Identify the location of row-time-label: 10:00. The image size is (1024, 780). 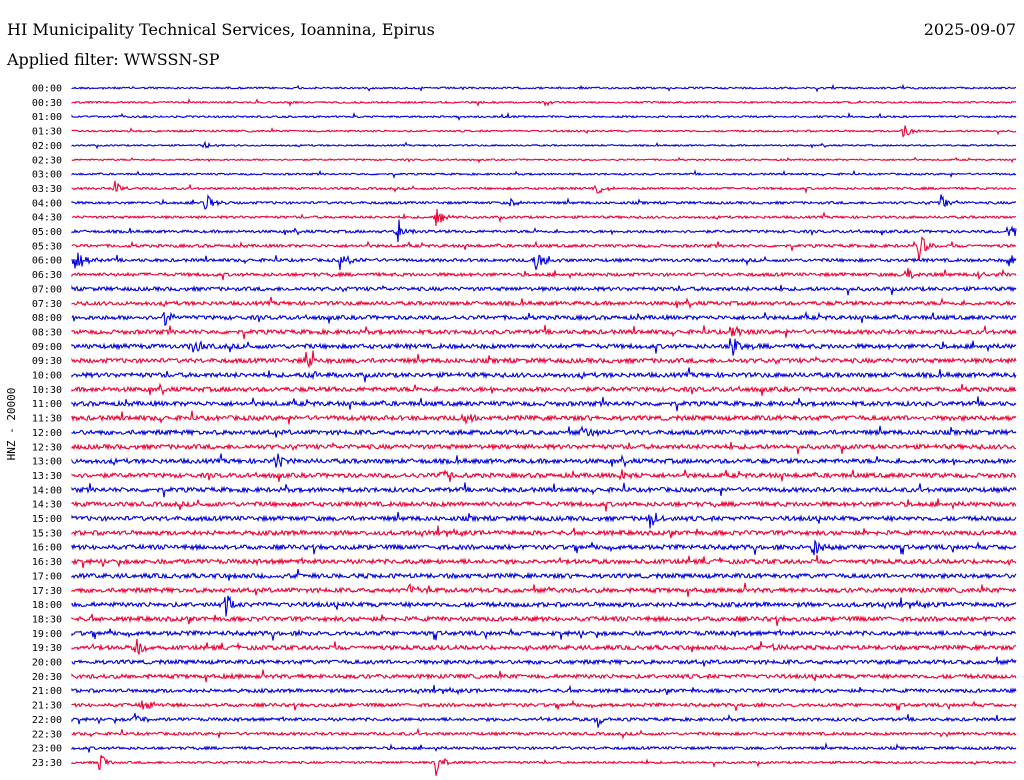
(47, 376).